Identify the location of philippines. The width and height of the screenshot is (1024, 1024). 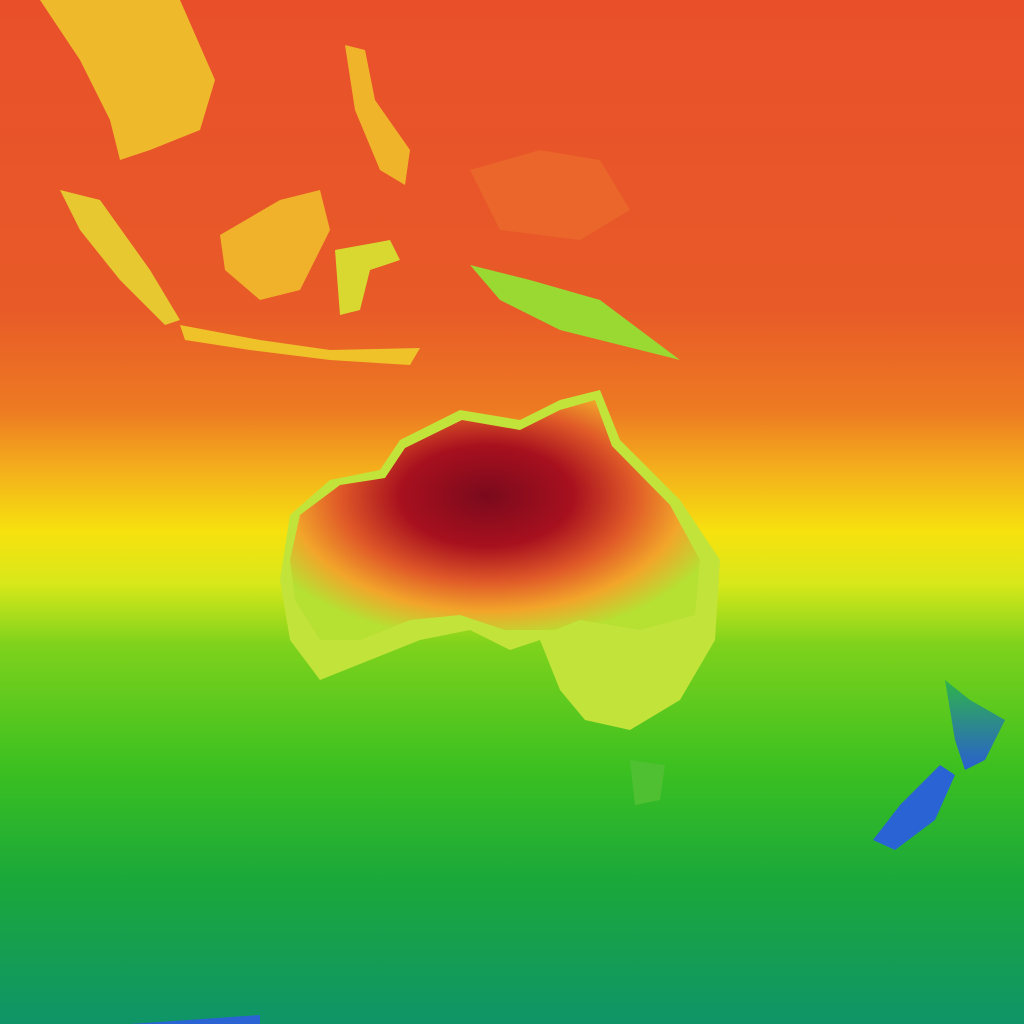
(377, 115).